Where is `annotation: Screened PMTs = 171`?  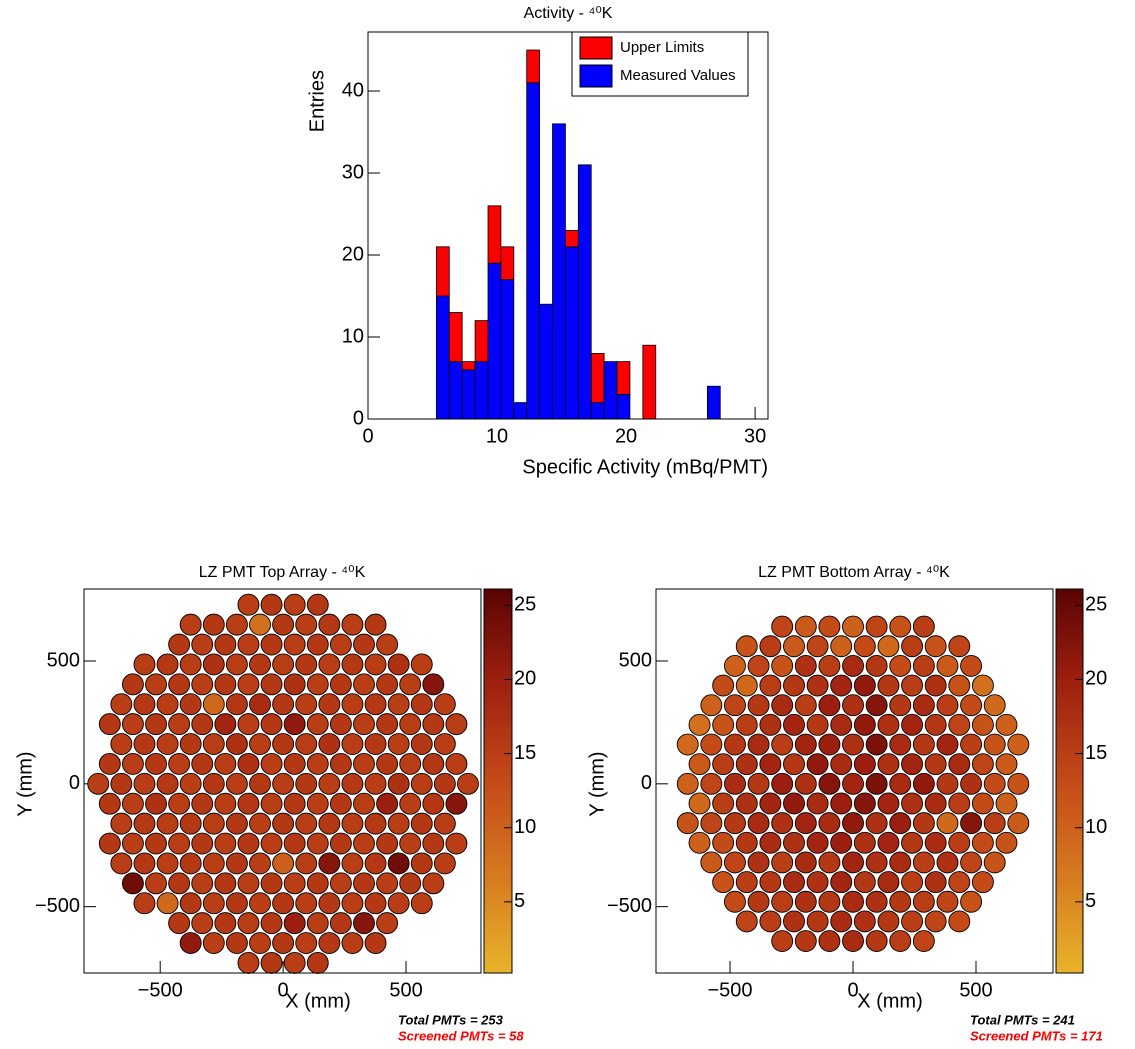
annotation: Screened PMTs = 171 is located at coordinates (1036, 1035).